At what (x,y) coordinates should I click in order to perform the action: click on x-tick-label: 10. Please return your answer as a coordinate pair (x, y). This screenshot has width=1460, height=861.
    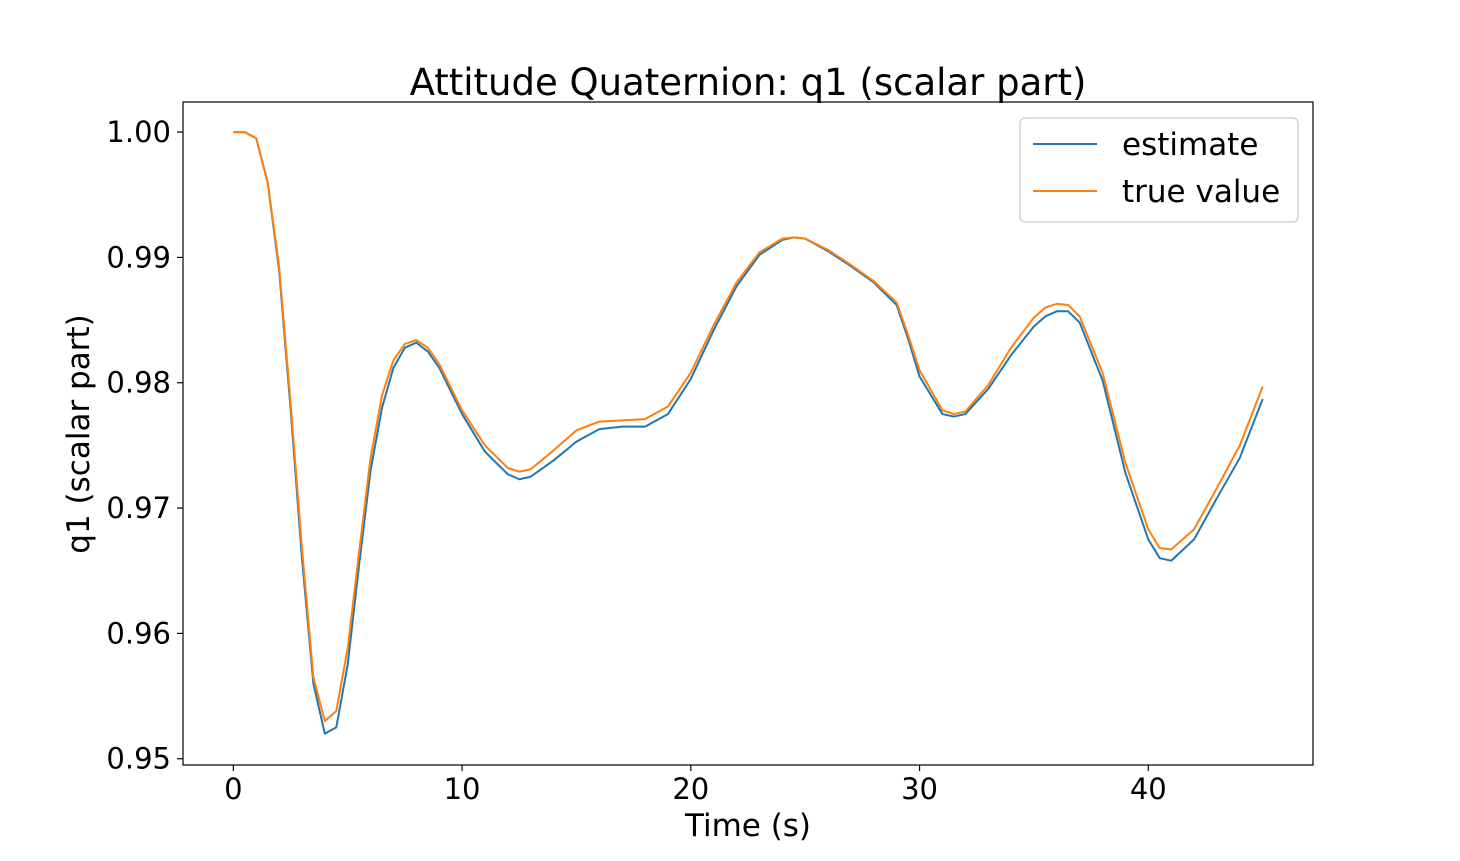
    Looking at the image, I should click on (462, 789).